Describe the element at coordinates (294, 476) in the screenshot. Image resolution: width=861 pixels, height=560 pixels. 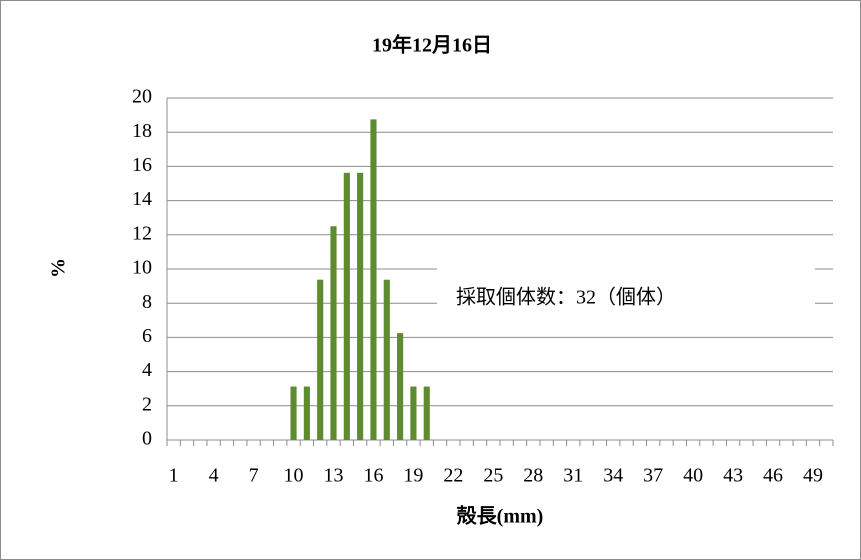
I see `x-tick-label: 10` at that location.